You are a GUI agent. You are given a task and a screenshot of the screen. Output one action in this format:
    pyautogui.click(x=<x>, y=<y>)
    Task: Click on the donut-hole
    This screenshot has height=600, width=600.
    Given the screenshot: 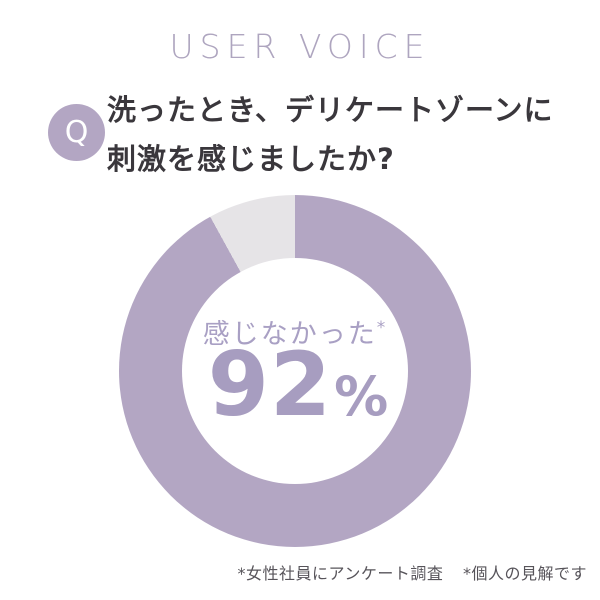 What is the action you would take?
    pyautogui.click(x=295, y=371)
    